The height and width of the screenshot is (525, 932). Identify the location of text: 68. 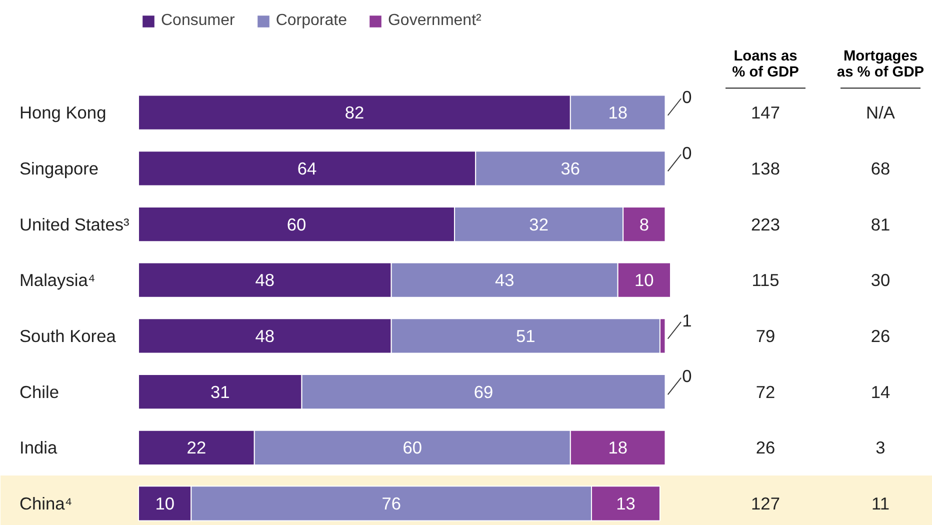
(880, 168).